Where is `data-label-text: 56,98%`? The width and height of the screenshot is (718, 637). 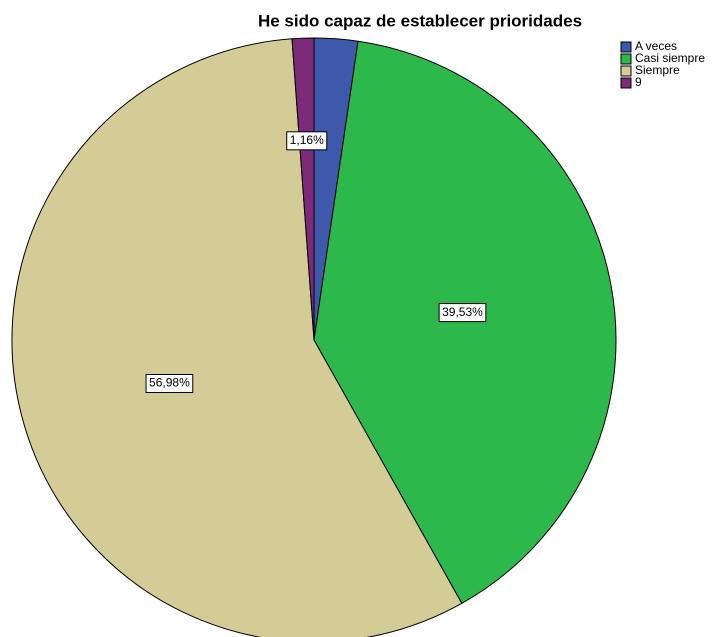 data-label-text: 56,98% is located at coordinates (169, 383).